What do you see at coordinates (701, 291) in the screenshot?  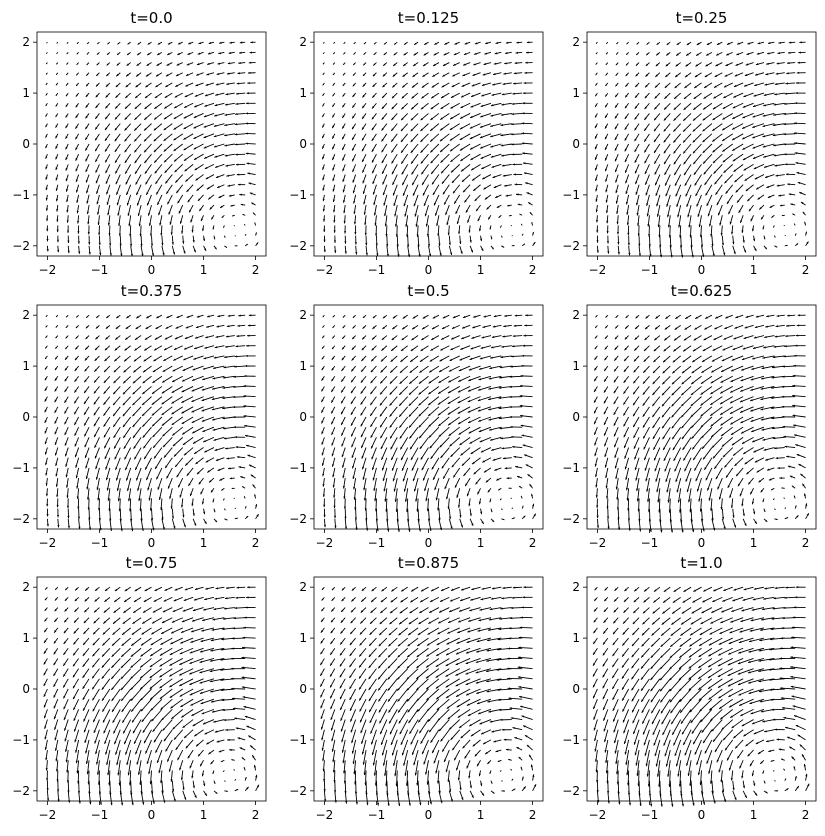 I see `subplot-title: t=0.625` at bounding box center [701, 291].